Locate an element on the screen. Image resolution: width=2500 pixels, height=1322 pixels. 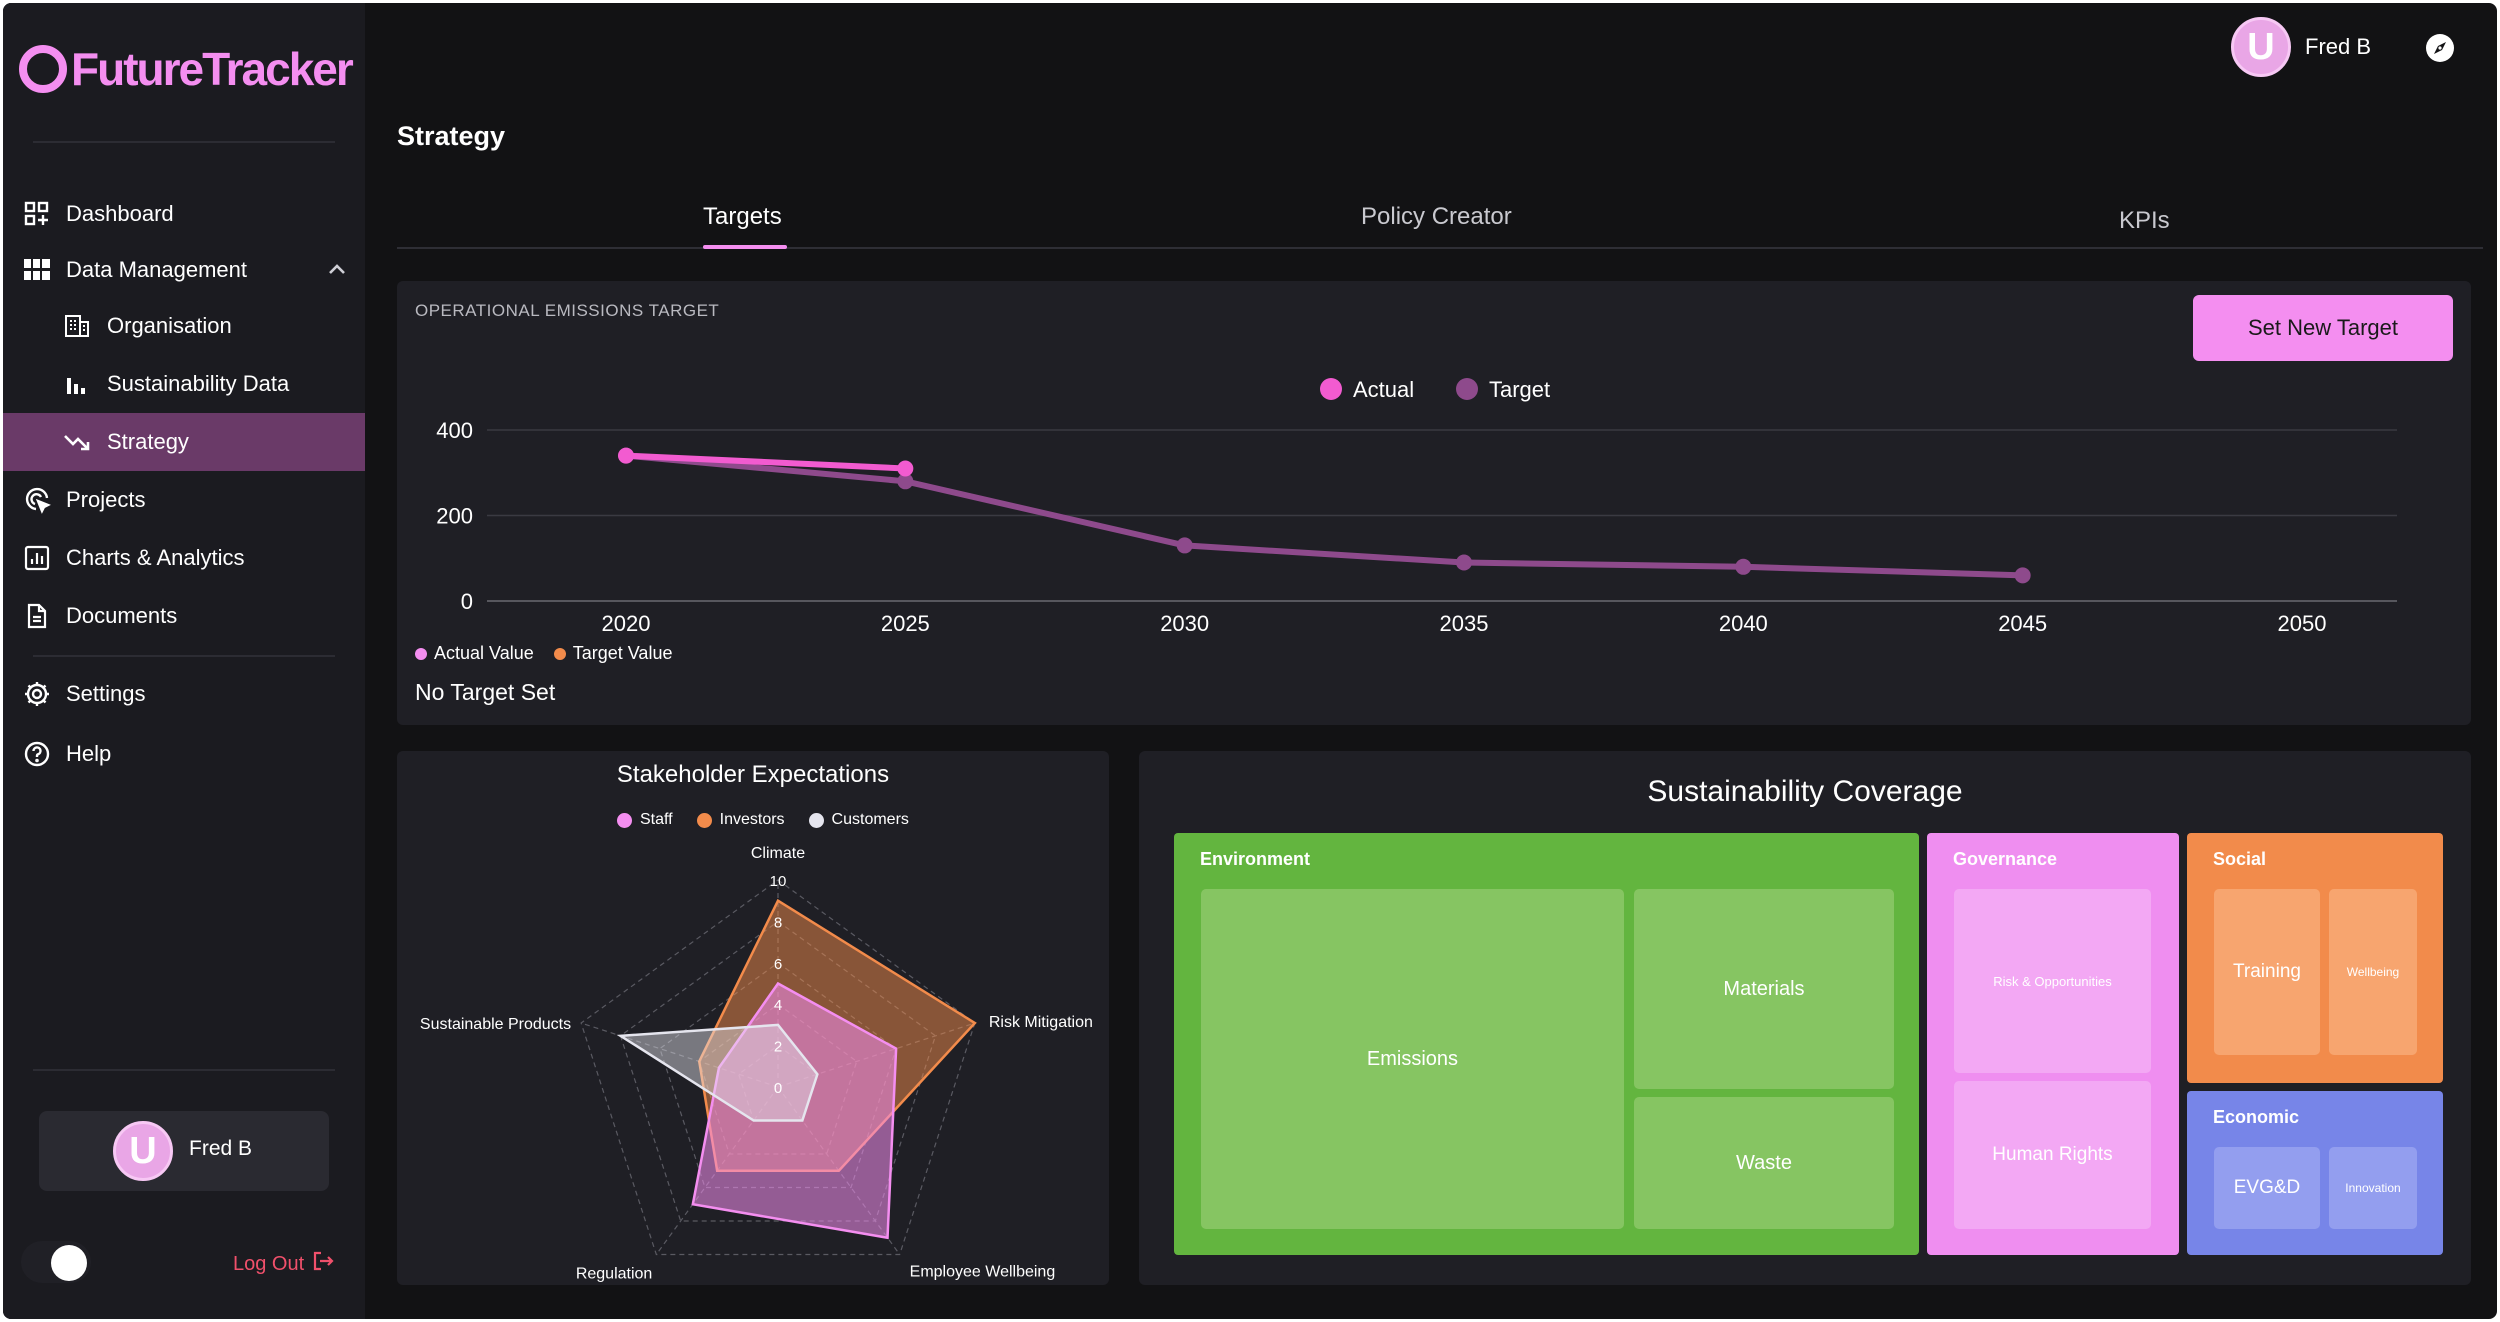
series-line-actual is located at coordinates (765, 462).